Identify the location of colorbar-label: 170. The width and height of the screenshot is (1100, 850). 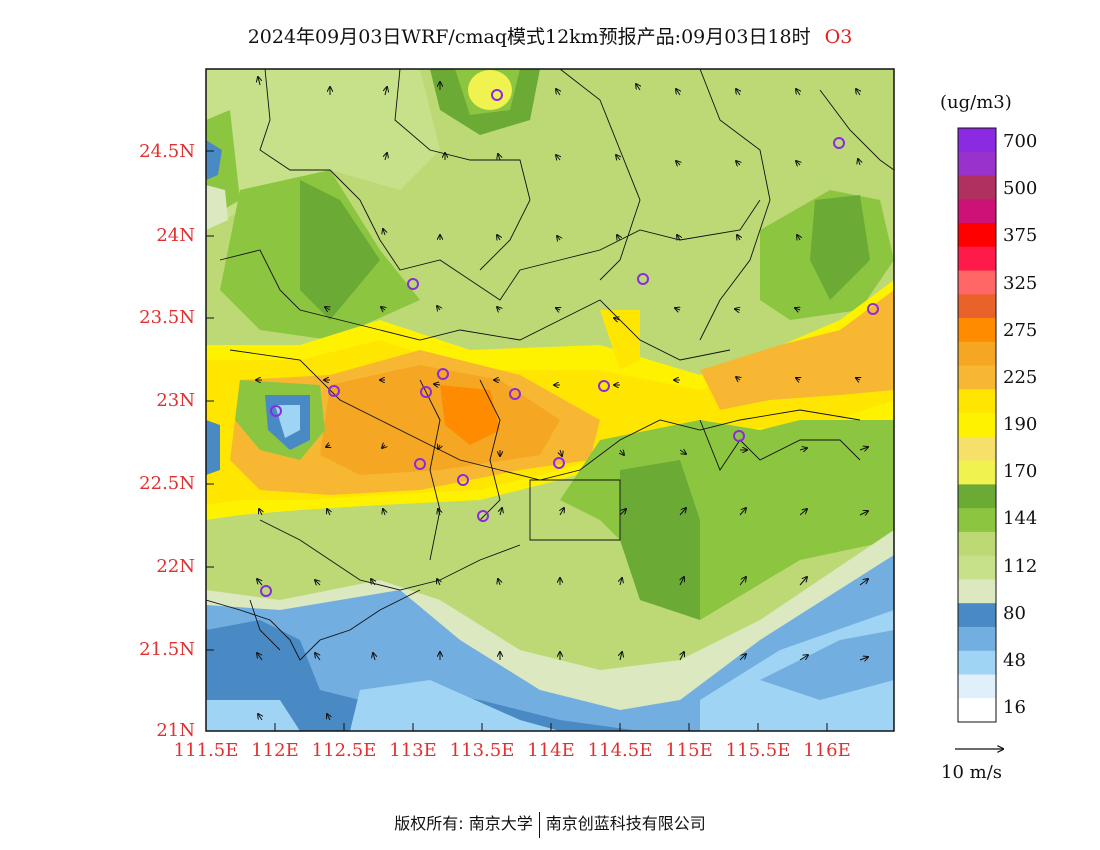
(1020, 472).